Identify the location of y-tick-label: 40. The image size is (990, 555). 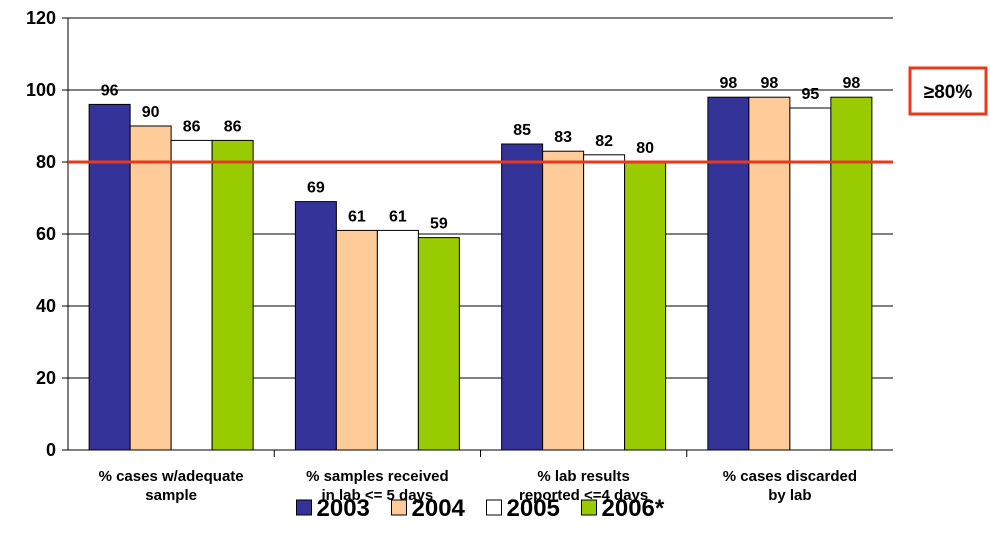
(46, 306).